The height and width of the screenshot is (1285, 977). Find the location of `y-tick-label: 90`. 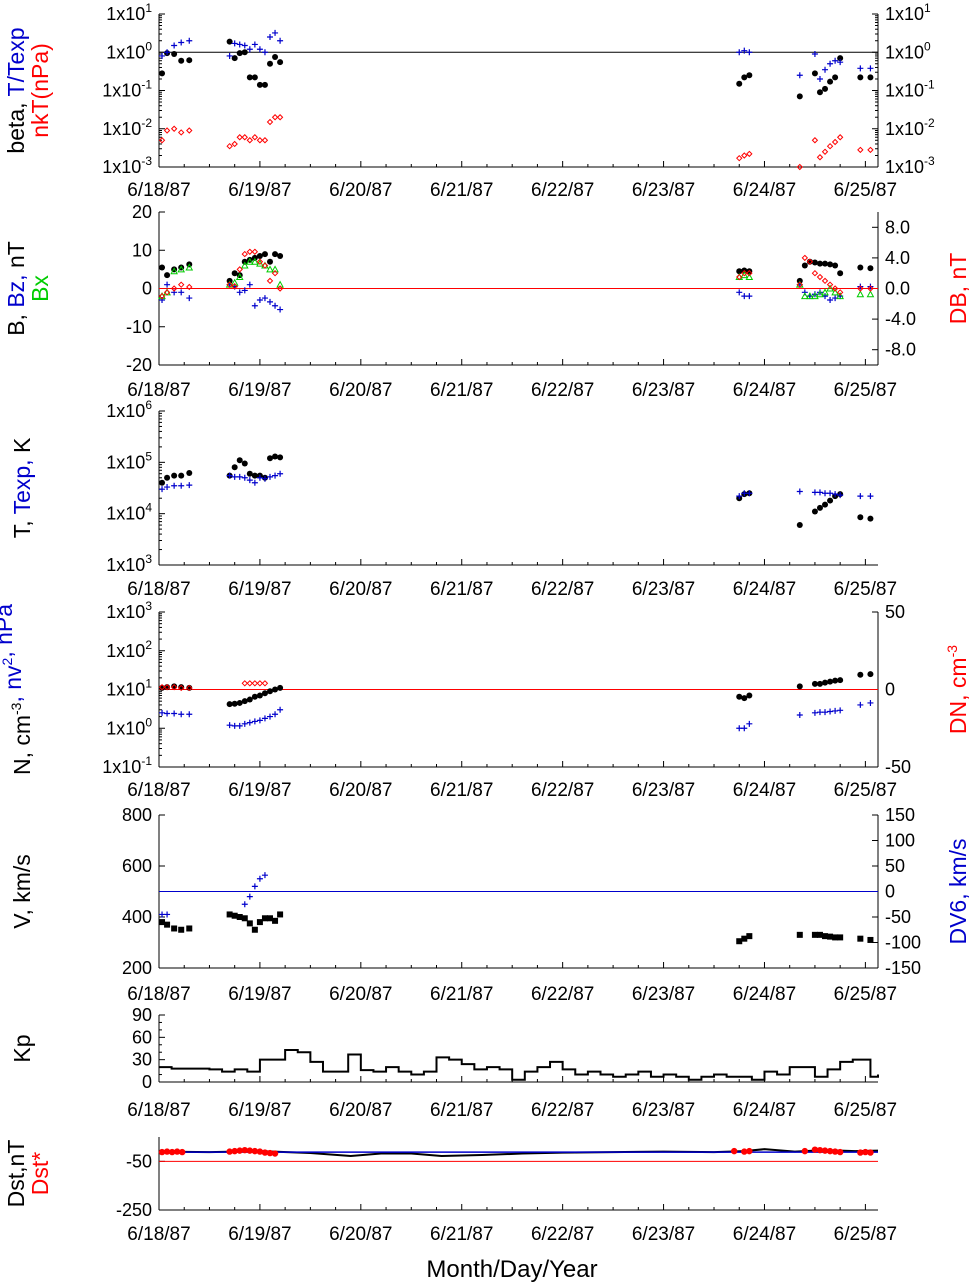

y-tick-label: 90 is located at coordinates (142, 1015).